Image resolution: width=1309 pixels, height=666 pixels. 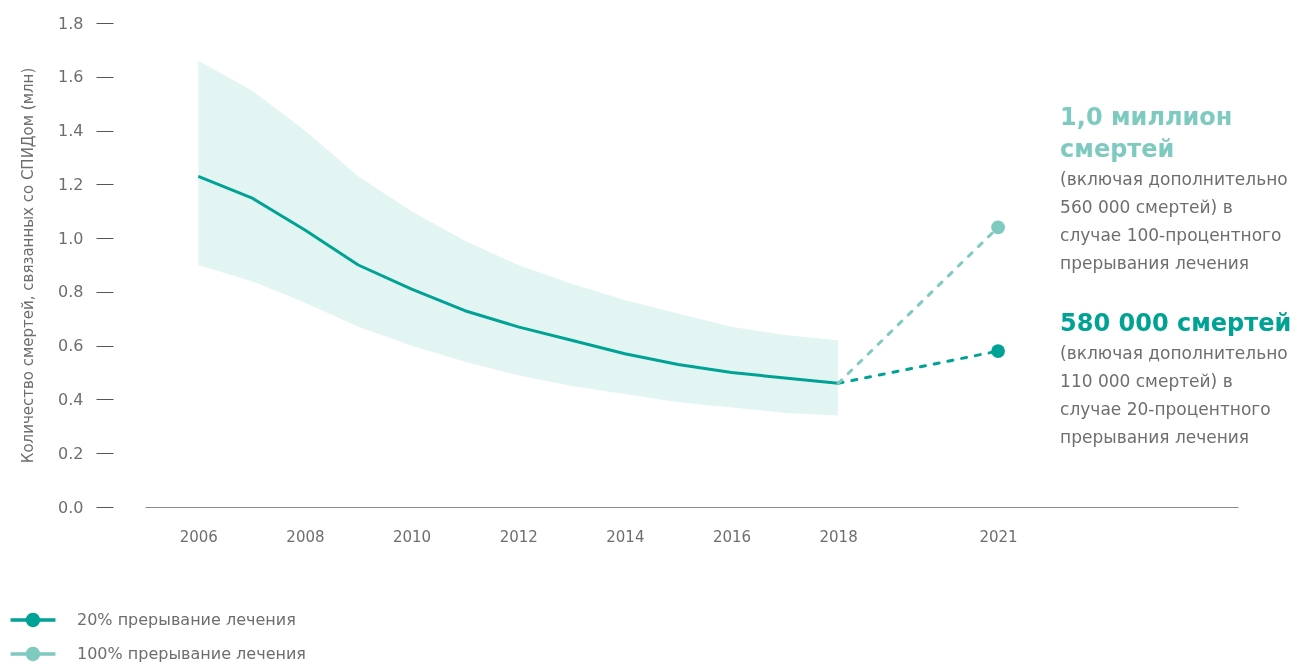 I want to click on legend-label: 100% прерывание лечения, so click(x=191, y=653).